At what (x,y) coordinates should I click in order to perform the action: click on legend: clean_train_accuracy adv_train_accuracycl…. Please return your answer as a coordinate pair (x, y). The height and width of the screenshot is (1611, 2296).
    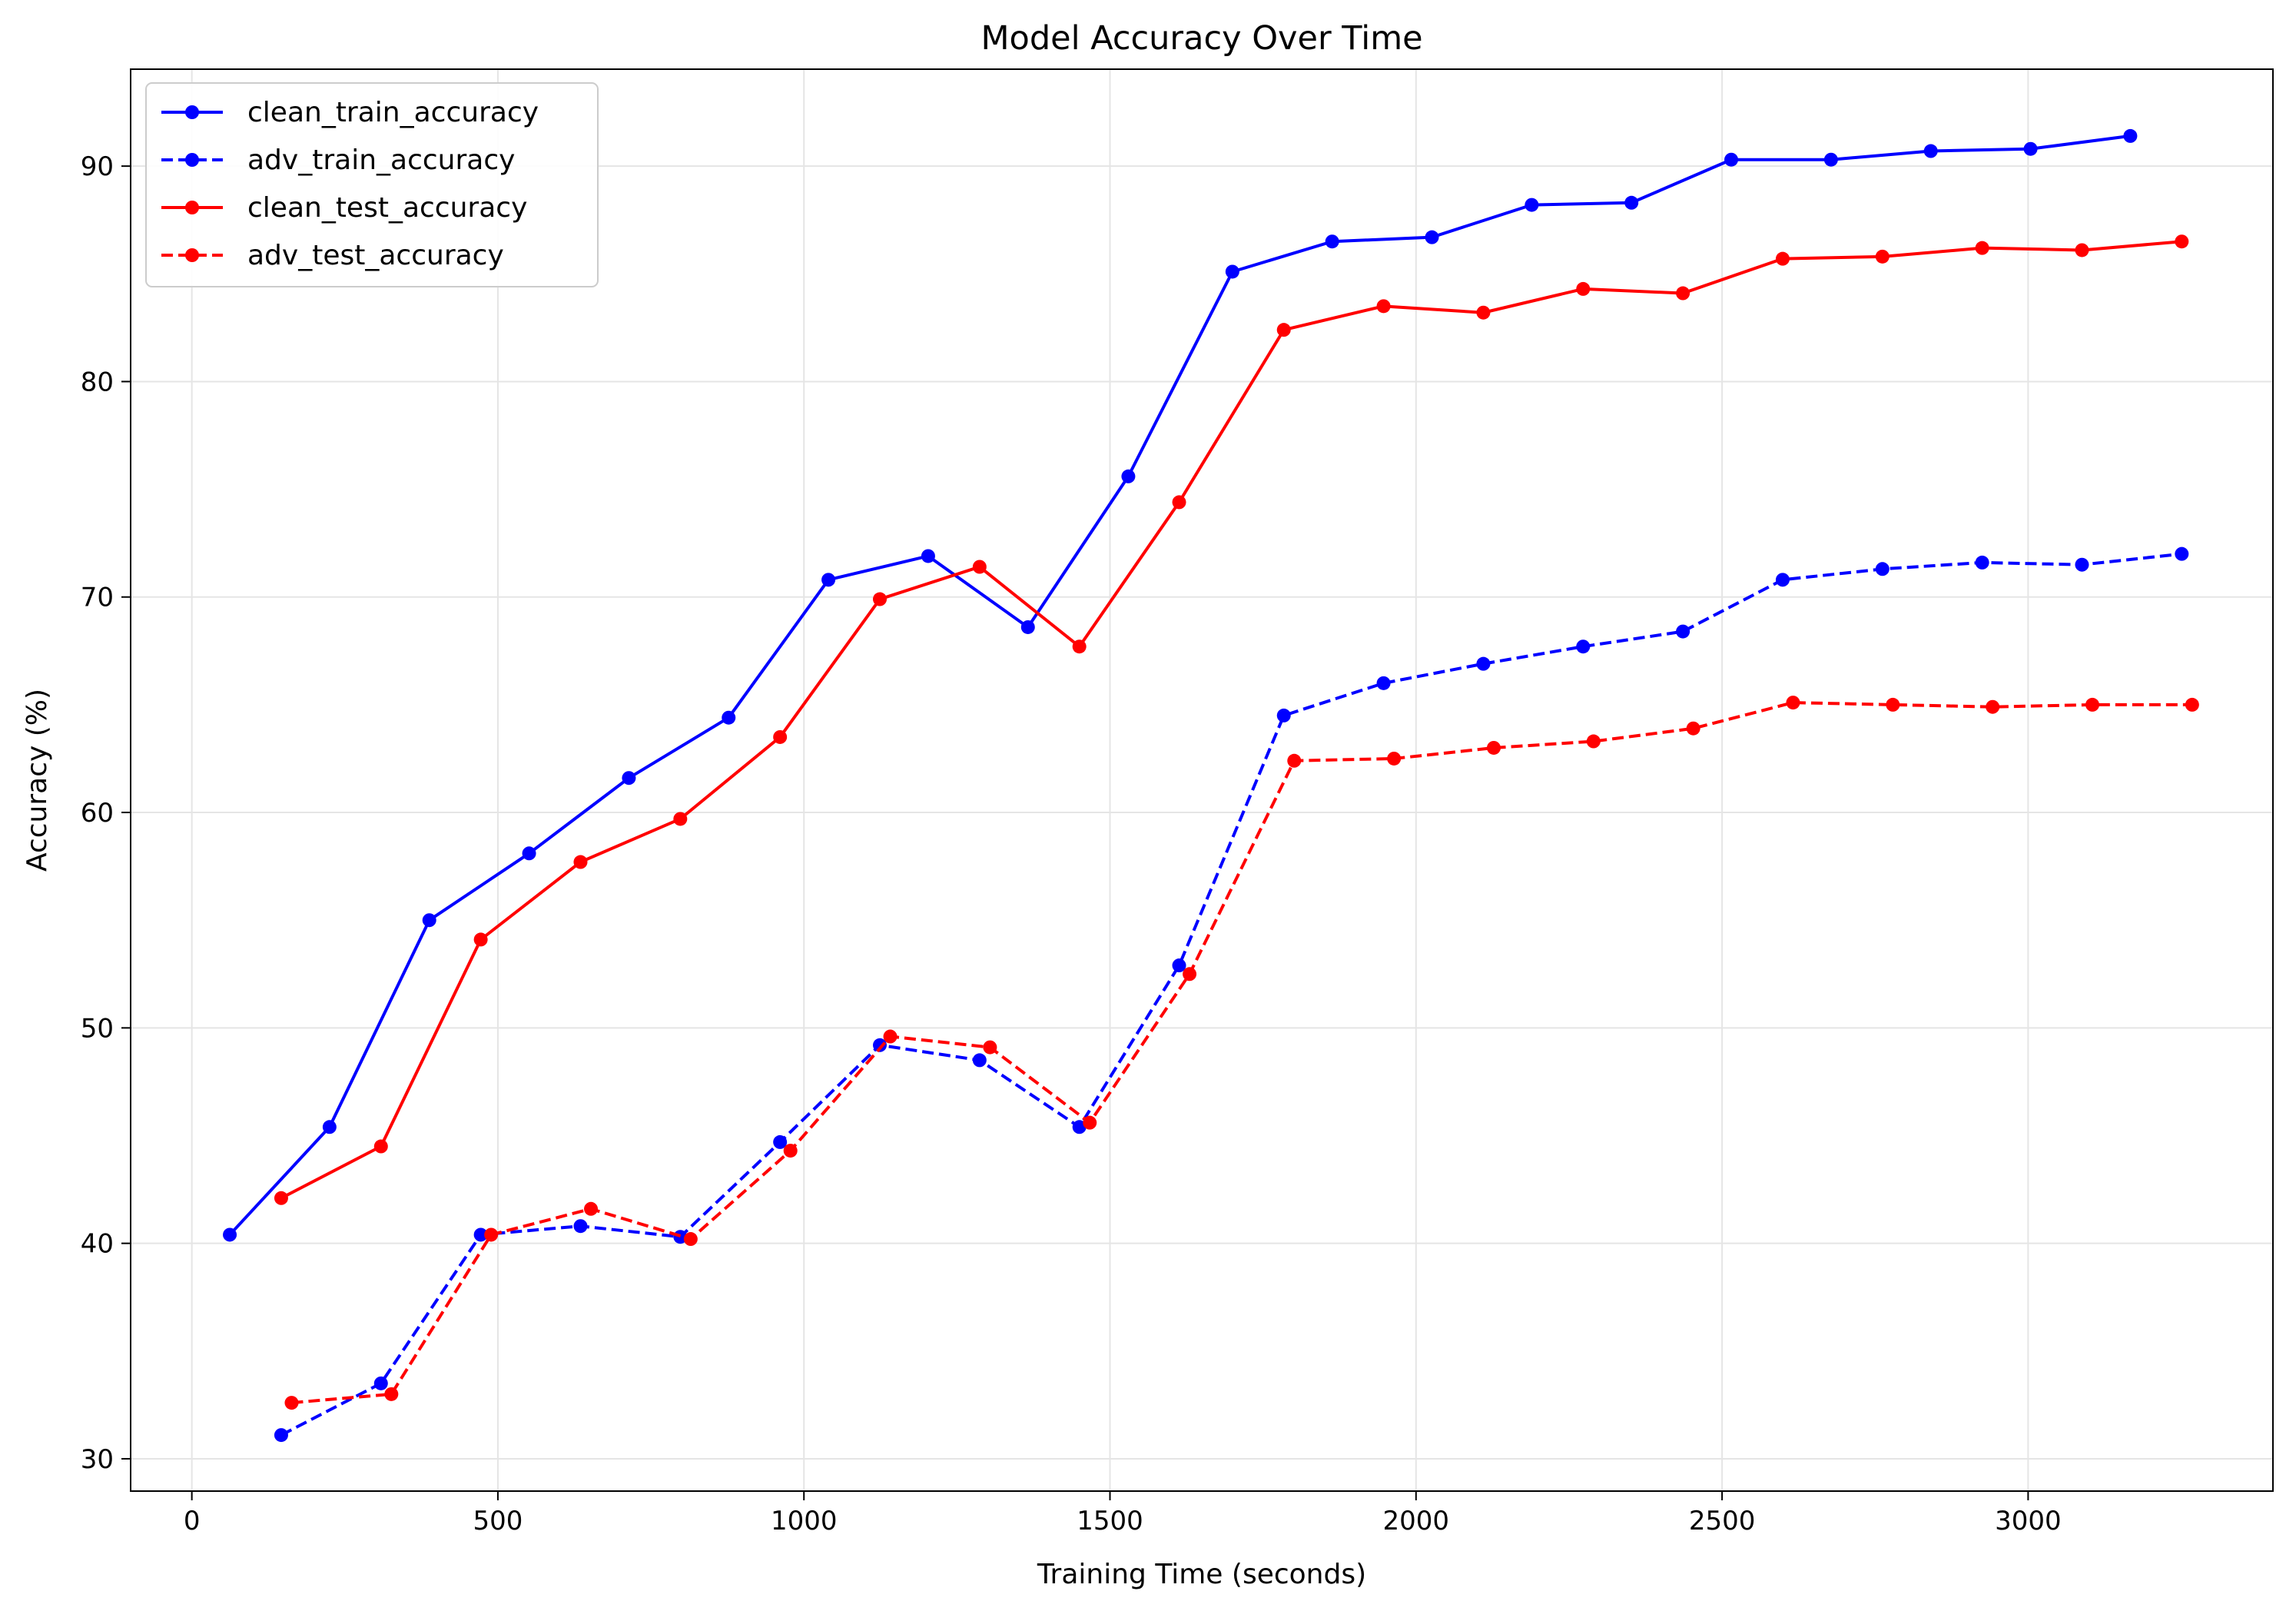
    Looking at the image, I should click on (372, 184).